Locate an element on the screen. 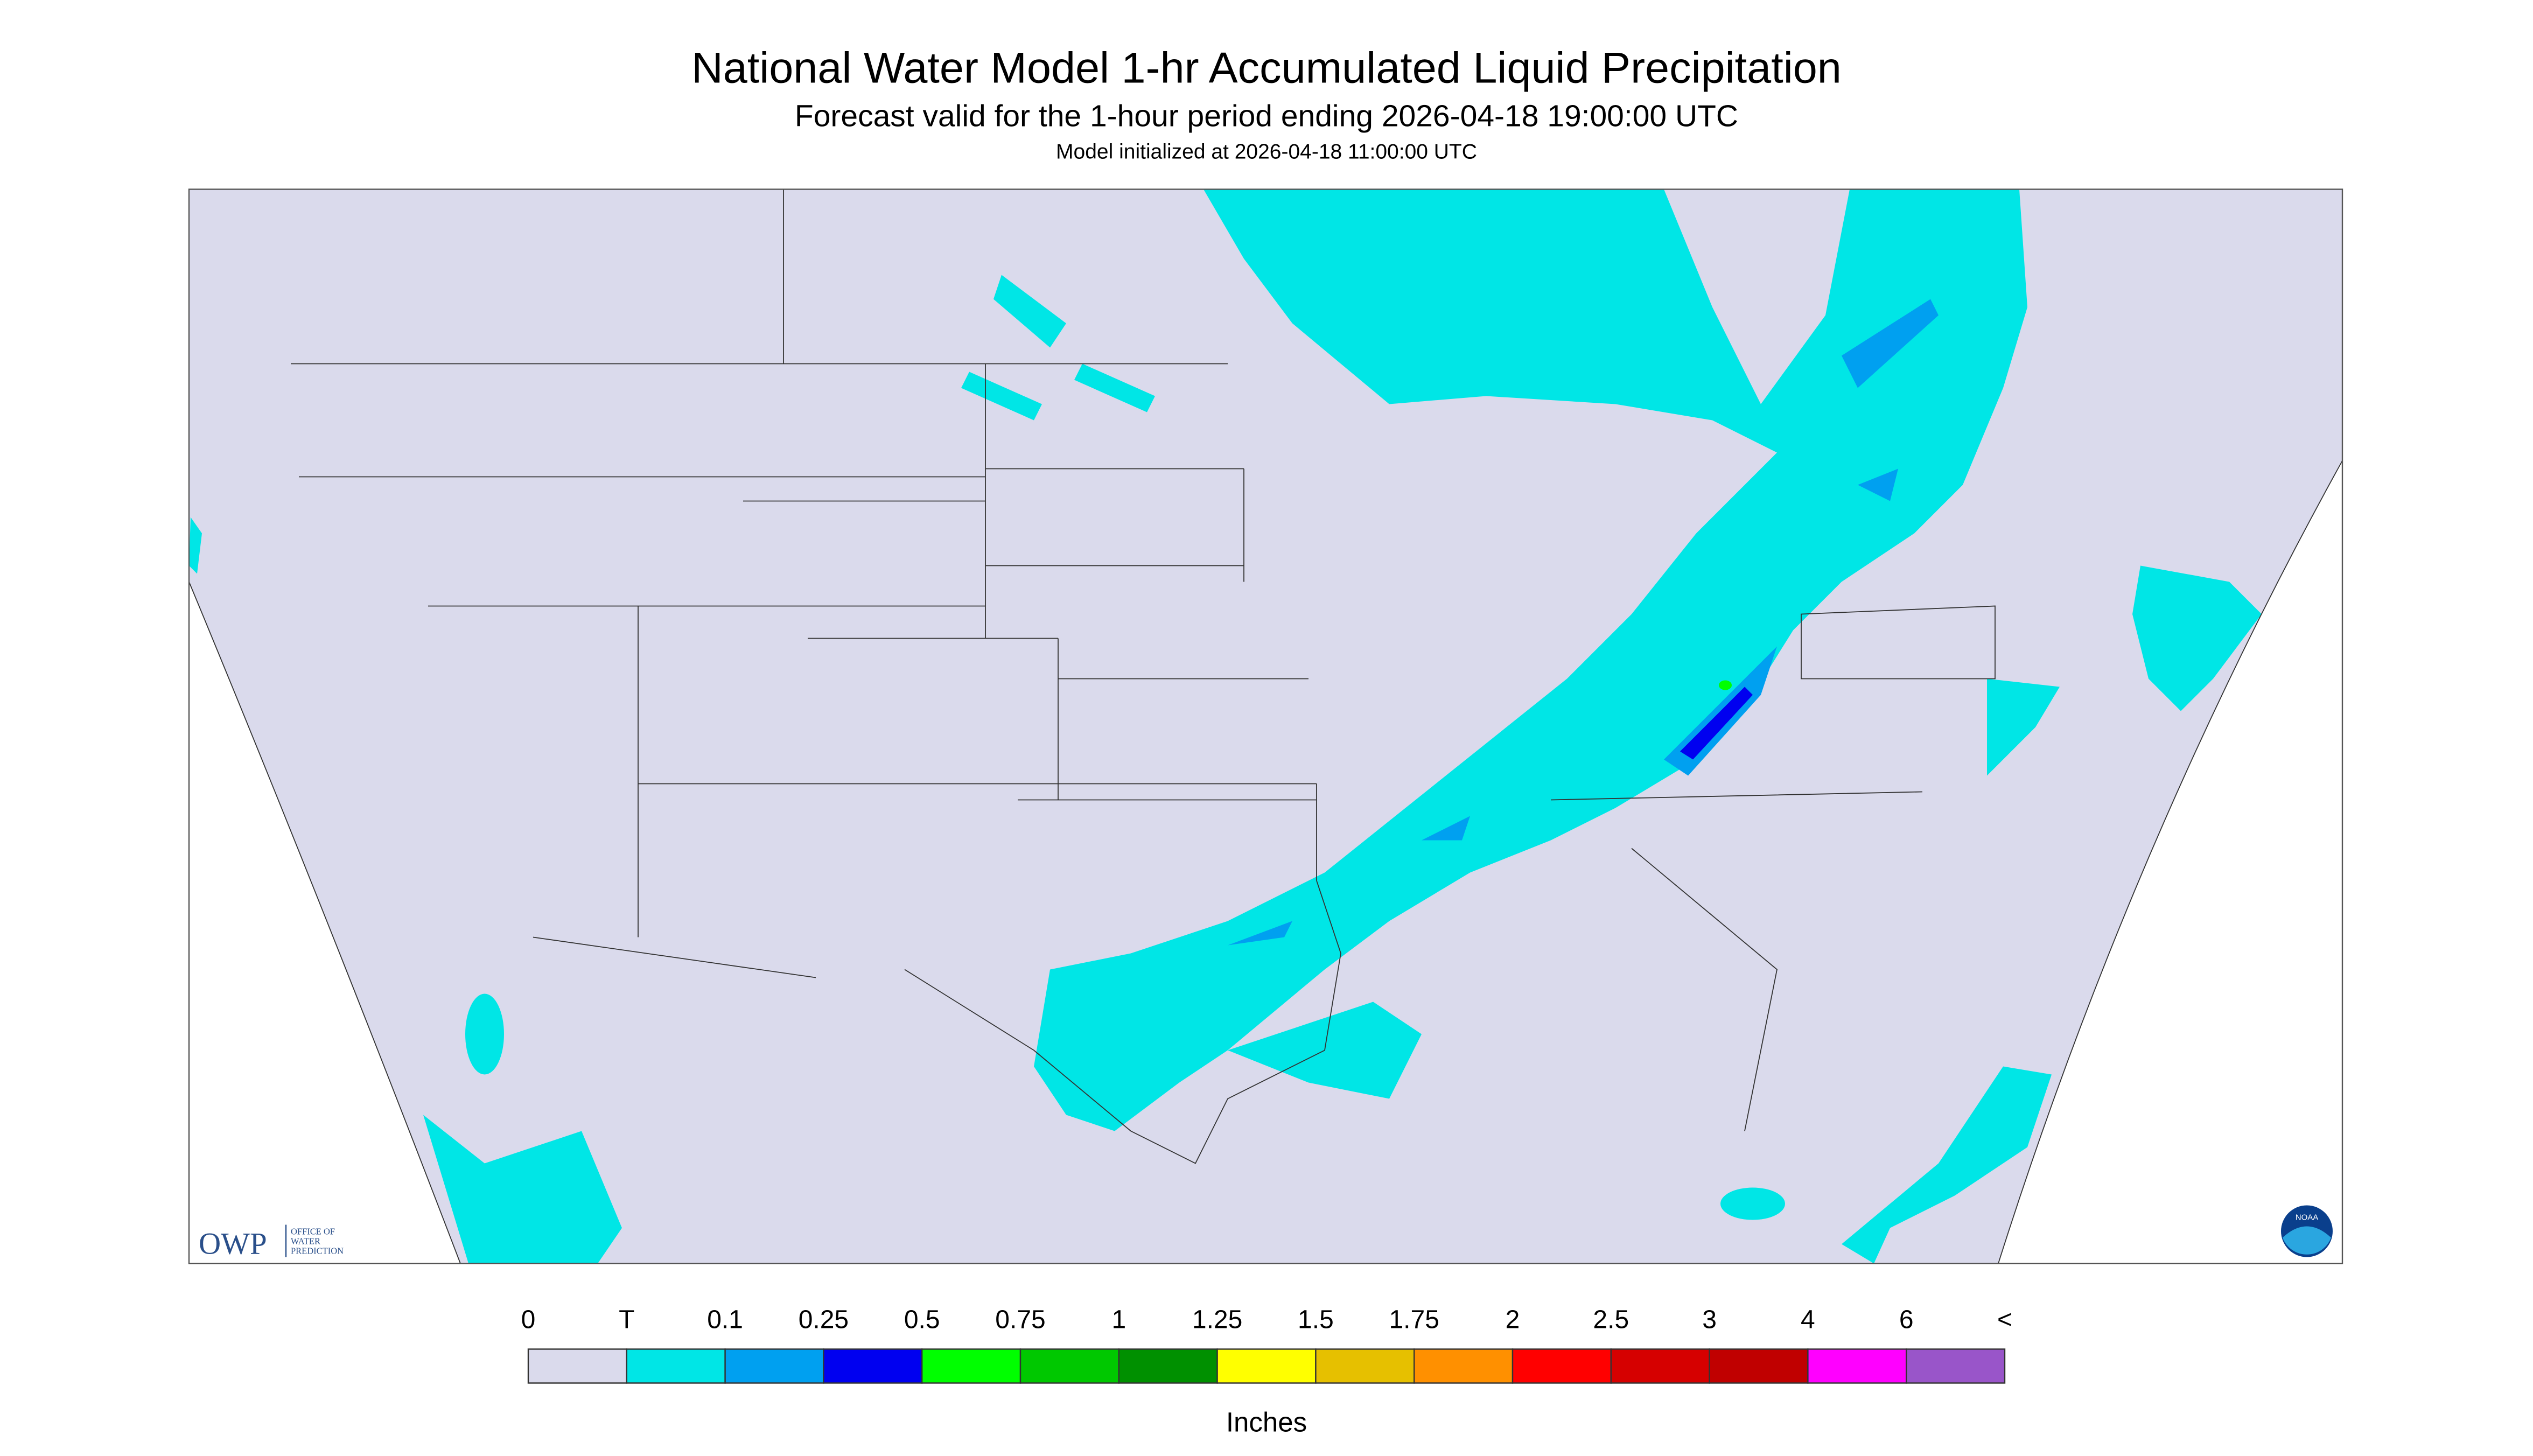  legend-label: 3 is located at coordinates (1709, 1320).